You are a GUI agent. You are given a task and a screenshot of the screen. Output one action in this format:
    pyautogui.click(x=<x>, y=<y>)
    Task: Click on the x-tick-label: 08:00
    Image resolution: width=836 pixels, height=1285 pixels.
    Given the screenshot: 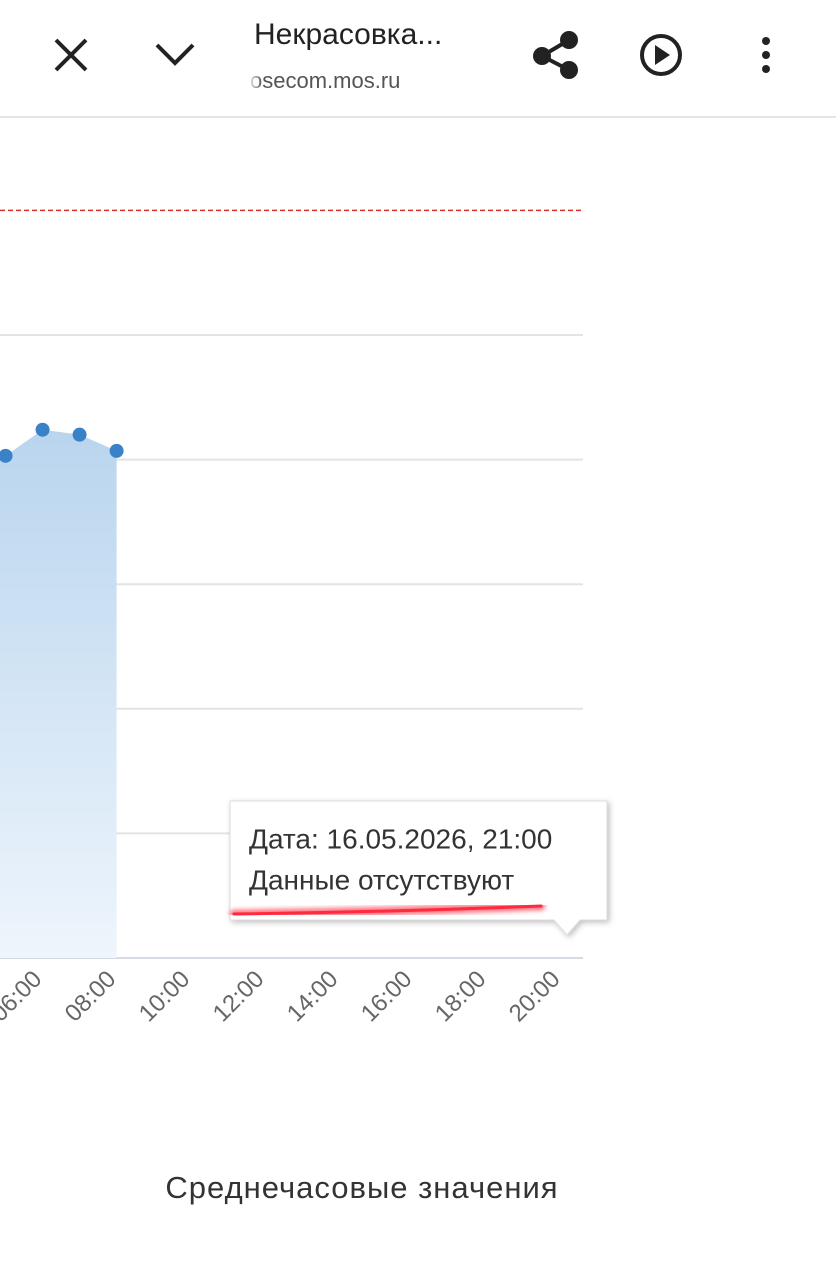 What is the action you would take?
    pyautogui.click(x=91, y=997)
    